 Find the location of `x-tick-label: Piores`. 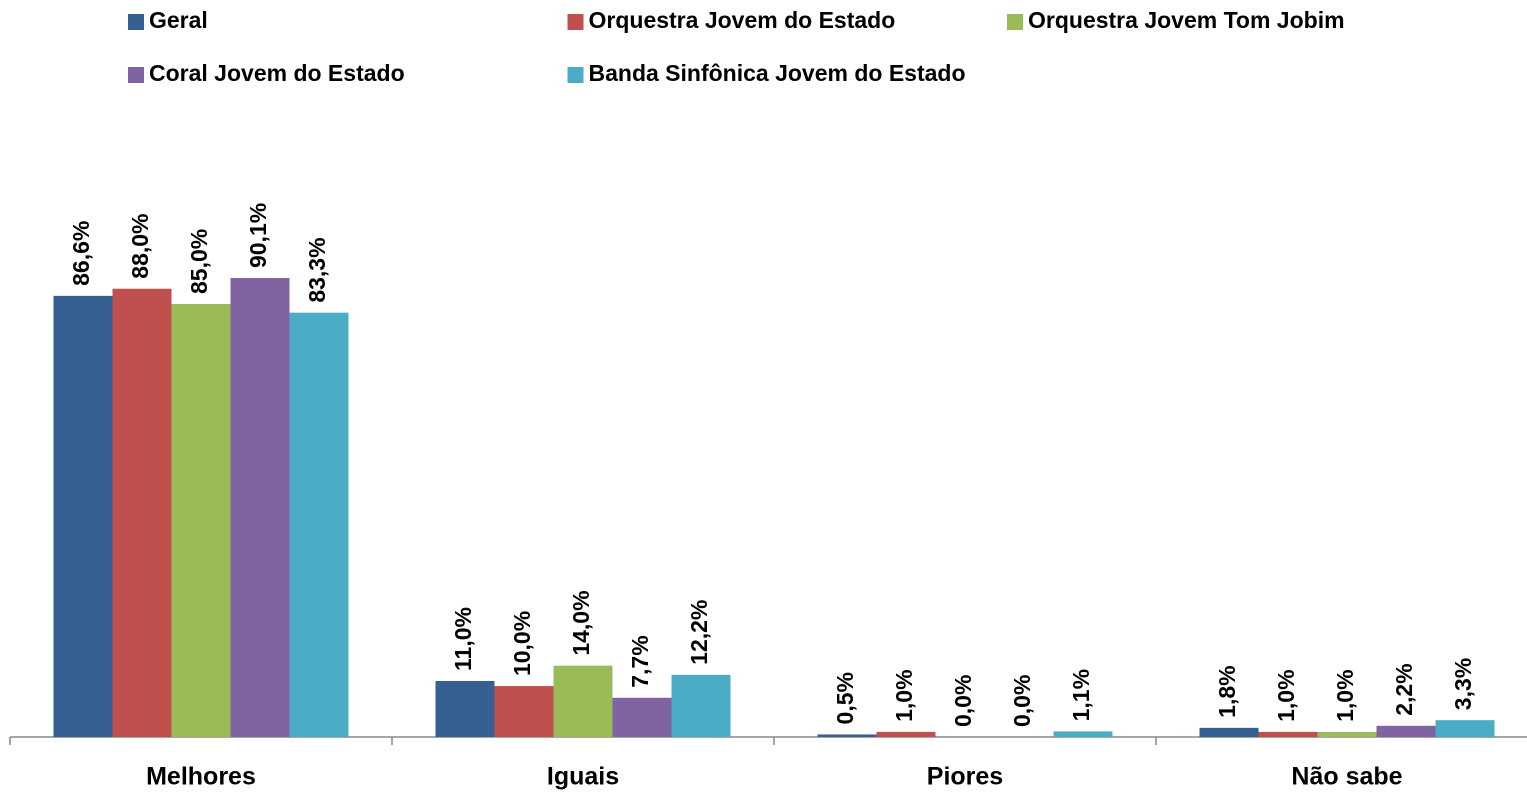

x-tick-label: Piores is located at coordinates (965, 777).